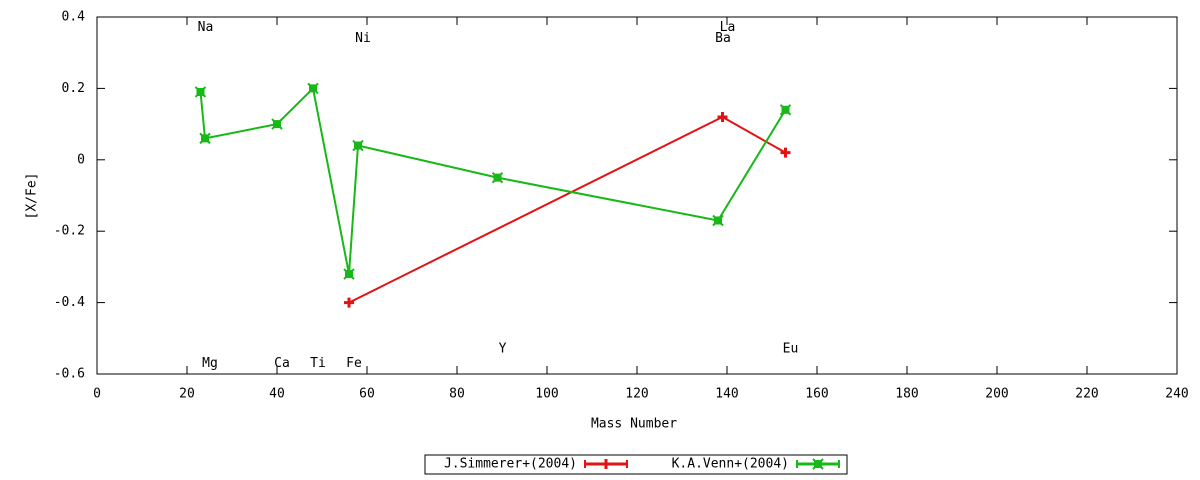  I want to click on element-label: Na, so click(206, 27).